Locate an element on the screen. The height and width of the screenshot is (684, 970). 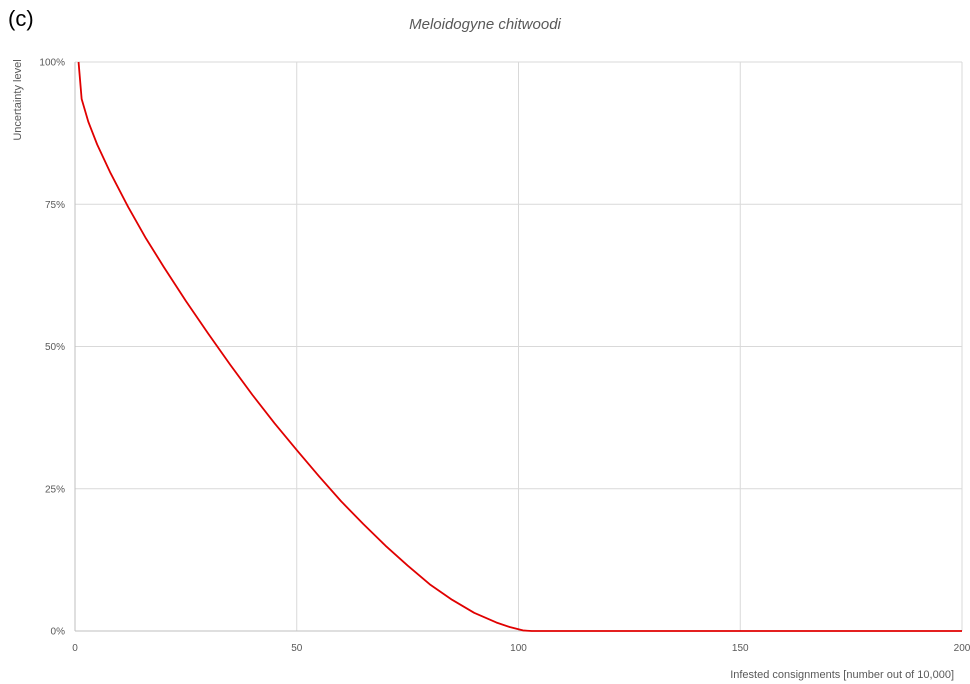
x-tick-label: 150 is located at coordinates (740, 648).